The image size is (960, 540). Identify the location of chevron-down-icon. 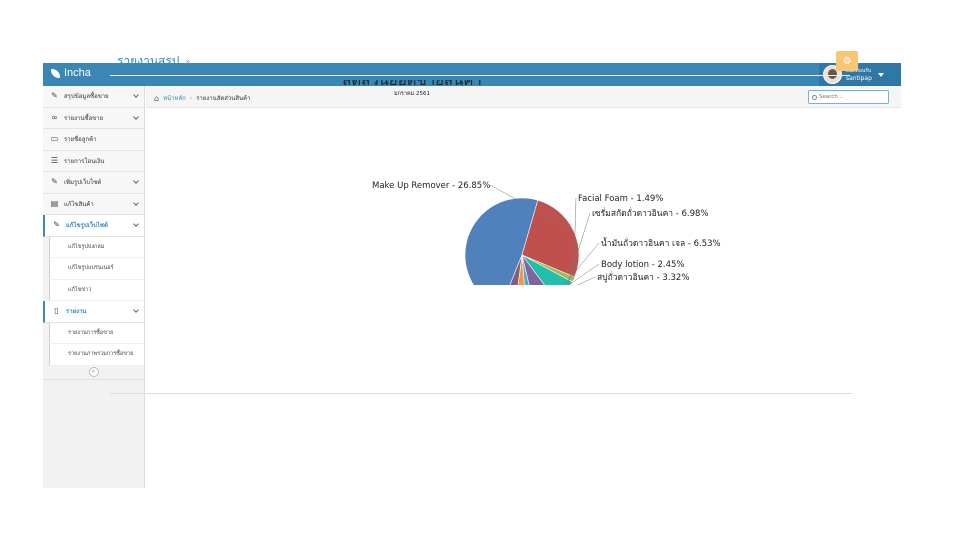
(136, 310).